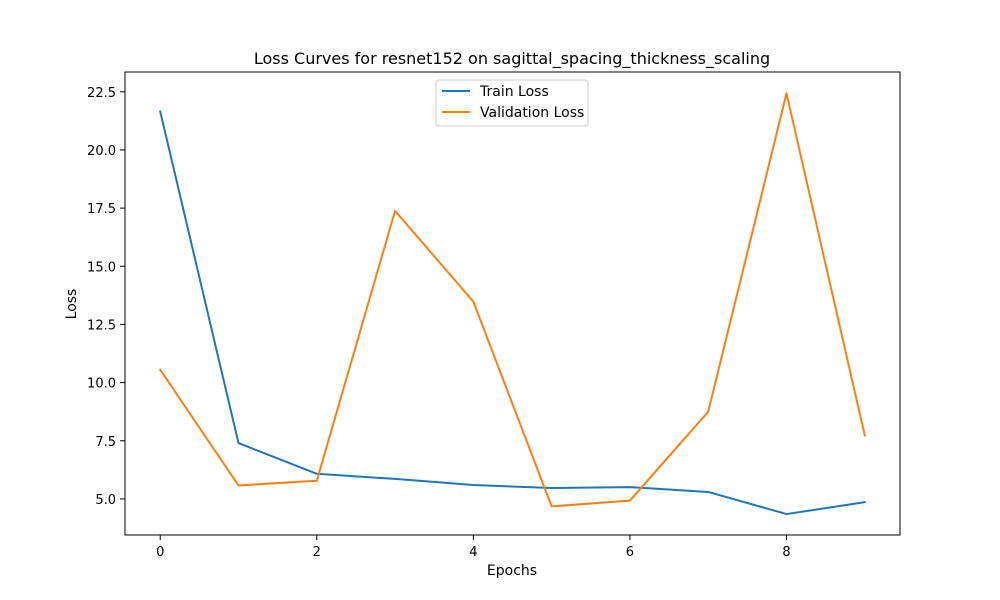  Describe the element at coordinates (514, 92) in the screenshot. I see `legend-label-train-loss: Train Loss` at that location.